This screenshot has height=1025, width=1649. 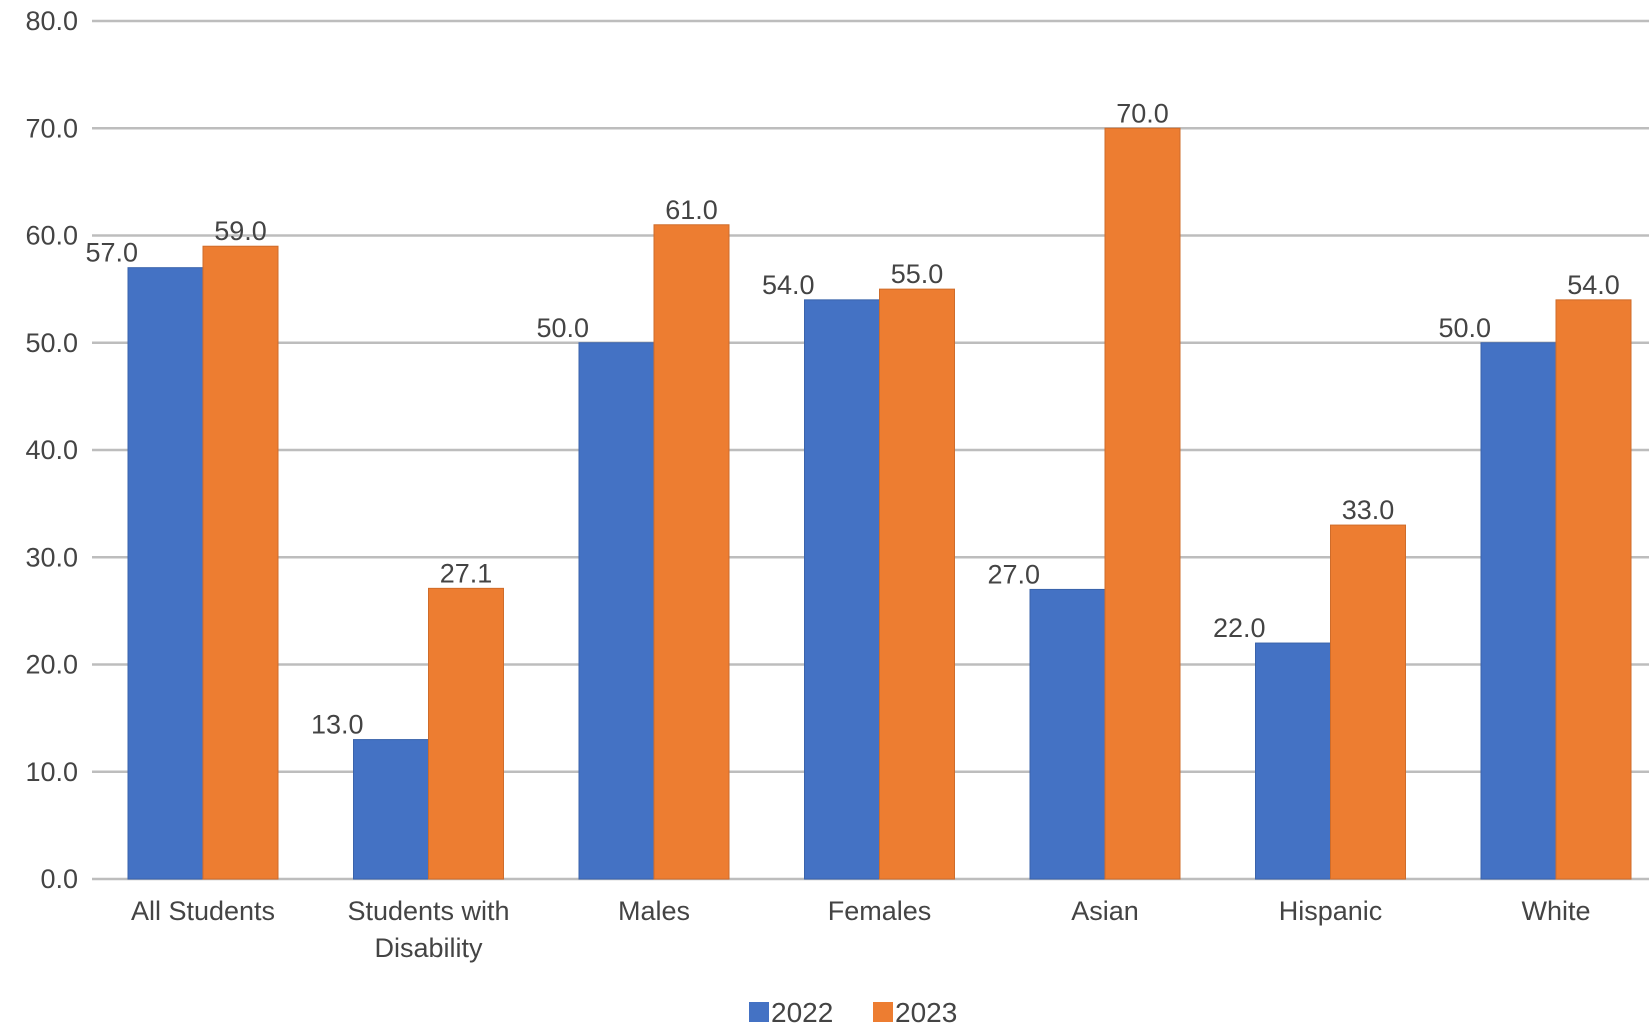 I want to click on y-tick-label: 10.0, so click(x=51, y=772).